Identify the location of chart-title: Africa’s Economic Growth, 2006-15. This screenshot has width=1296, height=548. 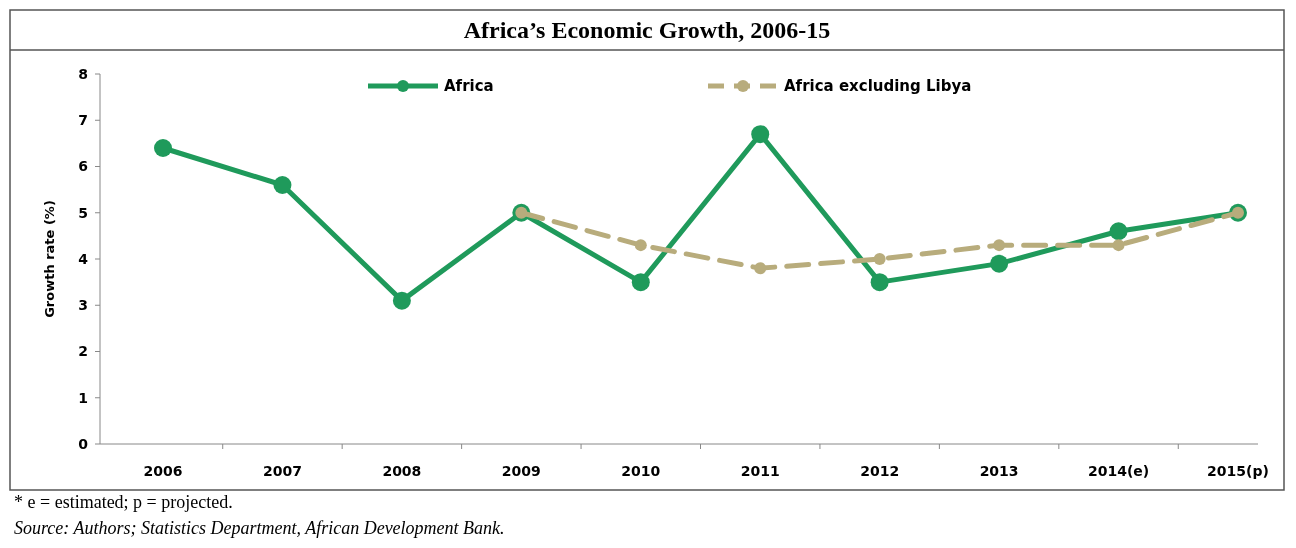
(647, 30).